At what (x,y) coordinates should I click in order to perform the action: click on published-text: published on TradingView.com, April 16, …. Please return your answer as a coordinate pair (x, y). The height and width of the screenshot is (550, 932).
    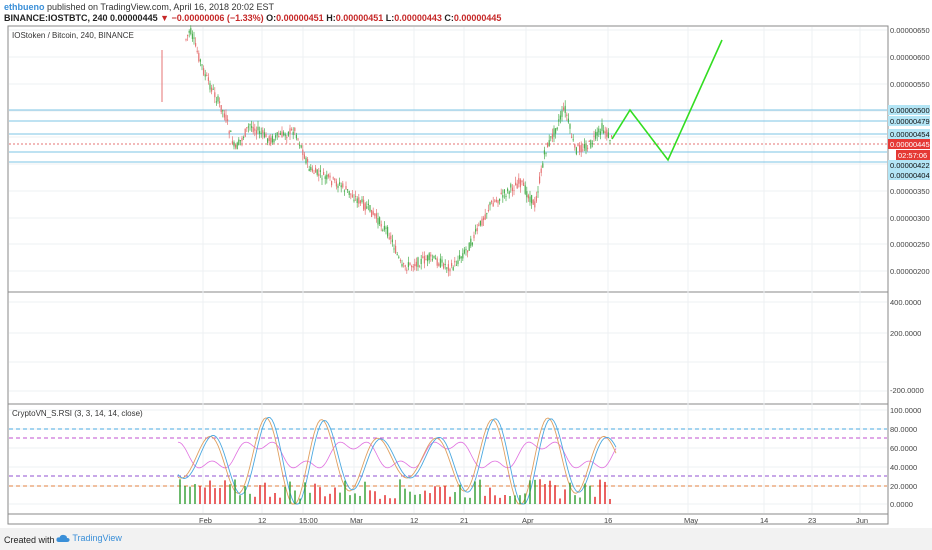
    Looking at the image, I should click on (160, 7).